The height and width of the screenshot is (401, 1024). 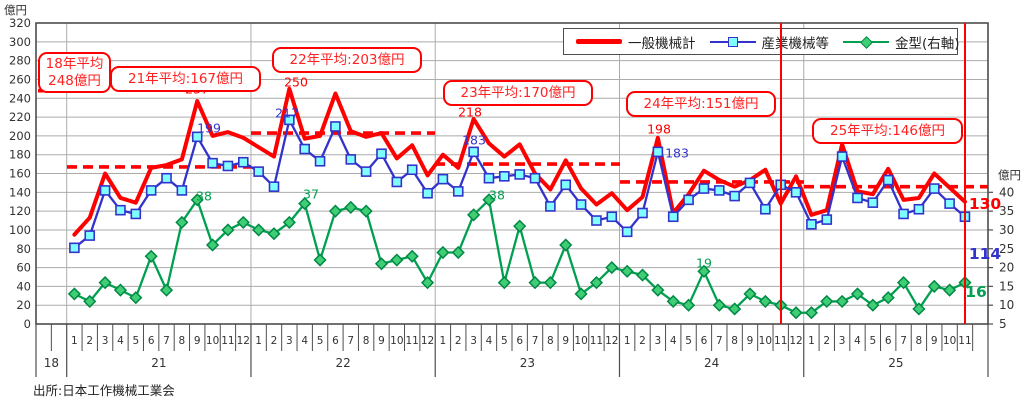 What do you see at coordinates (701, 104) in the screenshot?
I see `average-annotation: 24年平均:151億円` at bounding box center [701, 104].